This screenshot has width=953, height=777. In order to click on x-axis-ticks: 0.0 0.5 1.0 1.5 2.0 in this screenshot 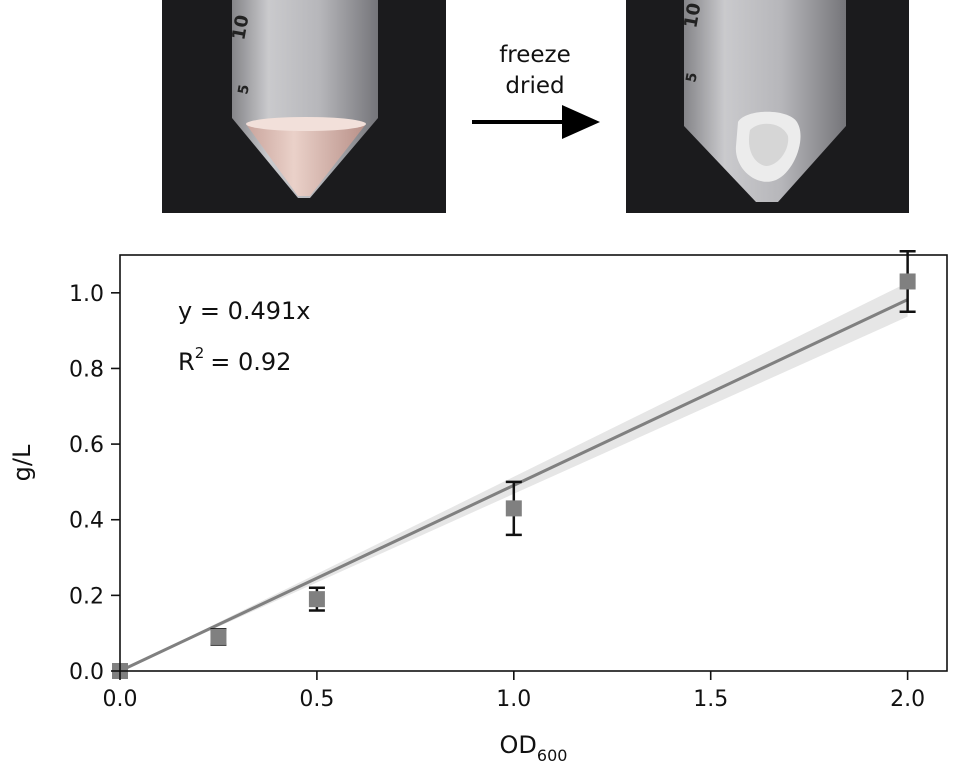, I will do `click(514, 691)`.